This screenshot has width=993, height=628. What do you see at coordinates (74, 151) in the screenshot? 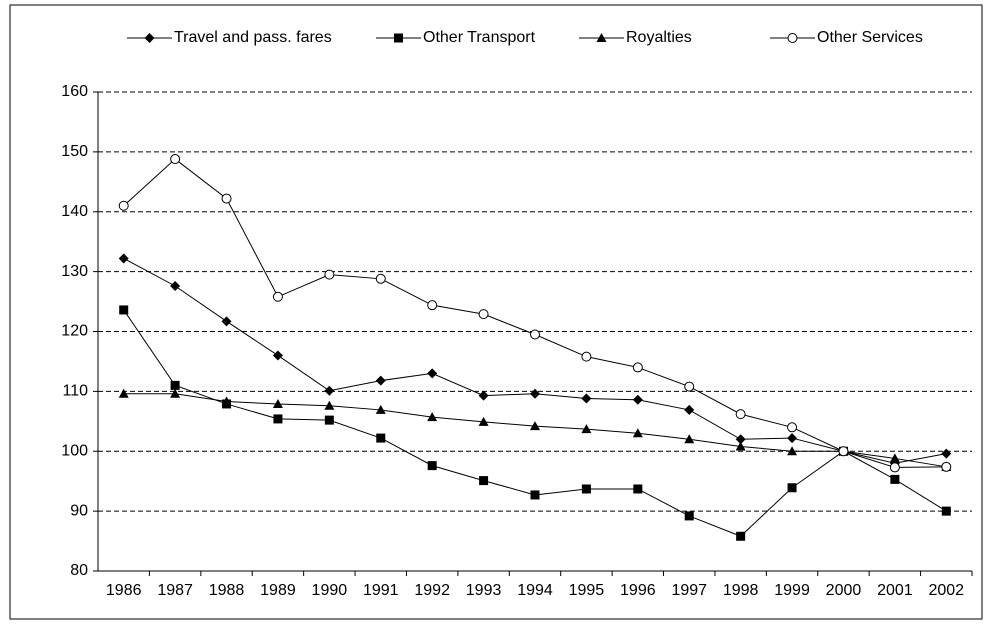
I see `y-tick-label: 150` at bounding box center [74, 151].